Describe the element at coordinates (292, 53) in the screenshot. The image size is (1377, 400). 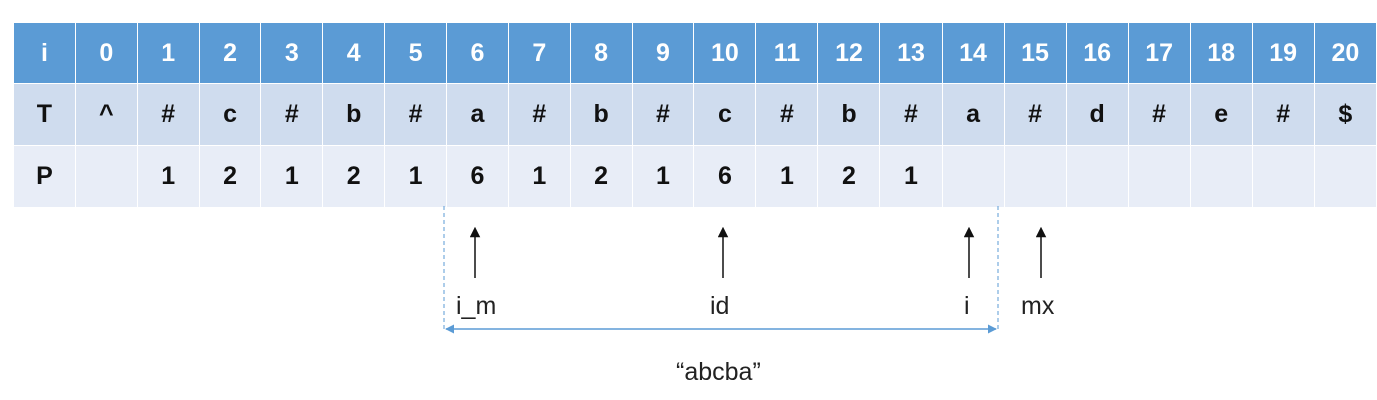
I see `index-cell: 3` at that location.